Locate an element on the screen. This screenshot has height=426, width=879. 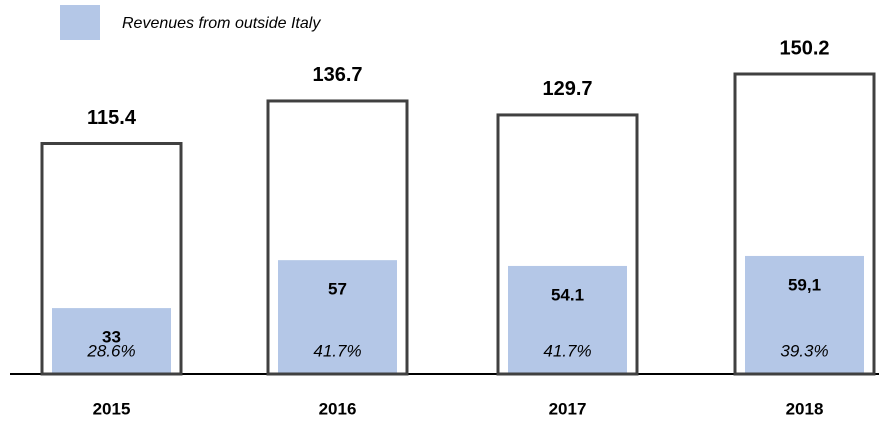
share-label: 39.3% is located at coordinates (804, 350).